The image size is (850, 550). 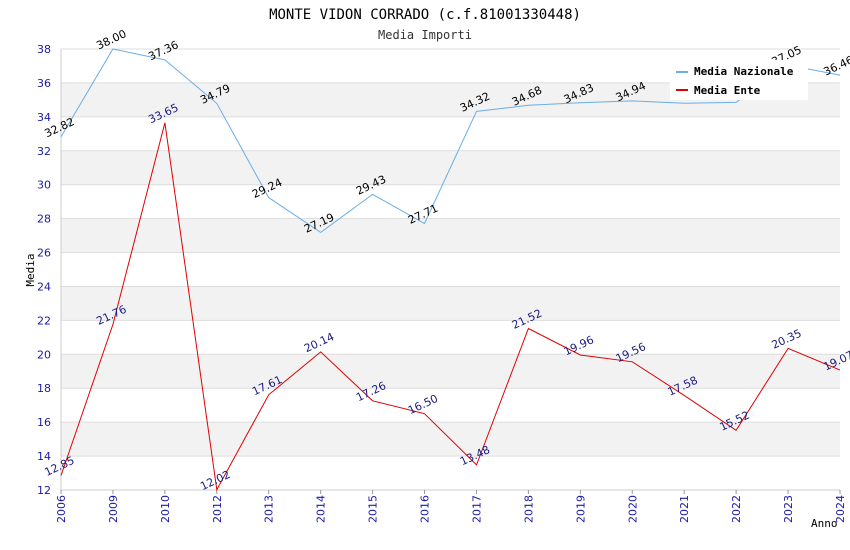 What do you see at coordinates (788, 509) in the screenshot?
I see `x-tick-label: 2023` at bounding box center [788, 509].